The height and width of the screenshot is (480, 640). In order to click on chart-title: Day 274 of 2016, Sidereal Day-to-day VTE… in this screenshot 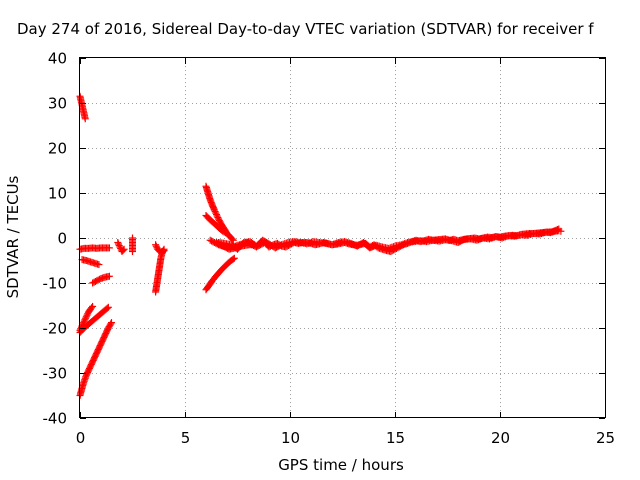, I will do `click(305, 29)`.